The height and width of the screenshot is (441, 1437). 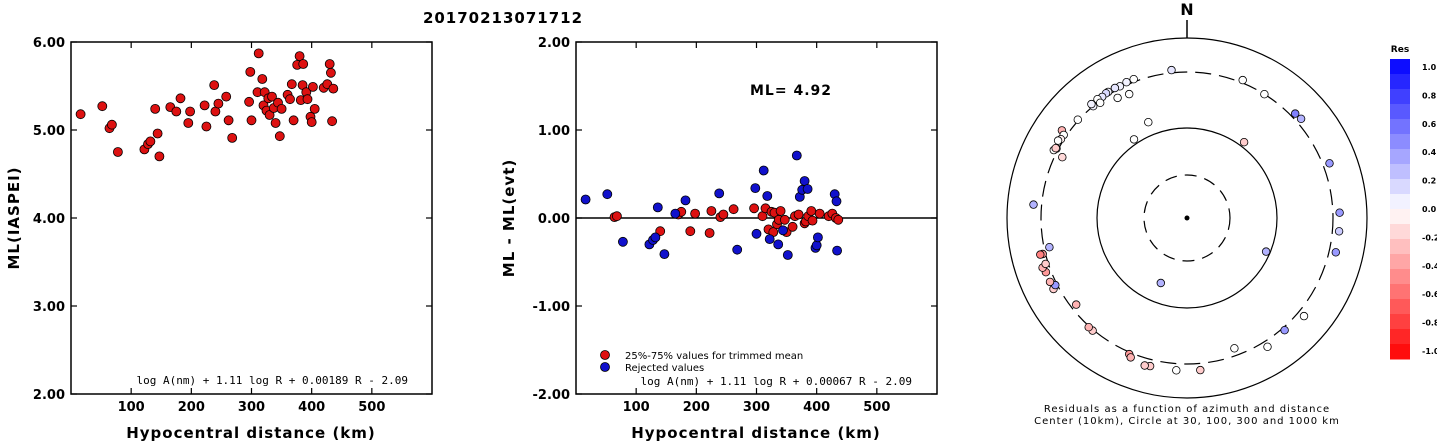 I want to click on panel1-ylabel: ML(IASPEI), so click(x=14, y=217).